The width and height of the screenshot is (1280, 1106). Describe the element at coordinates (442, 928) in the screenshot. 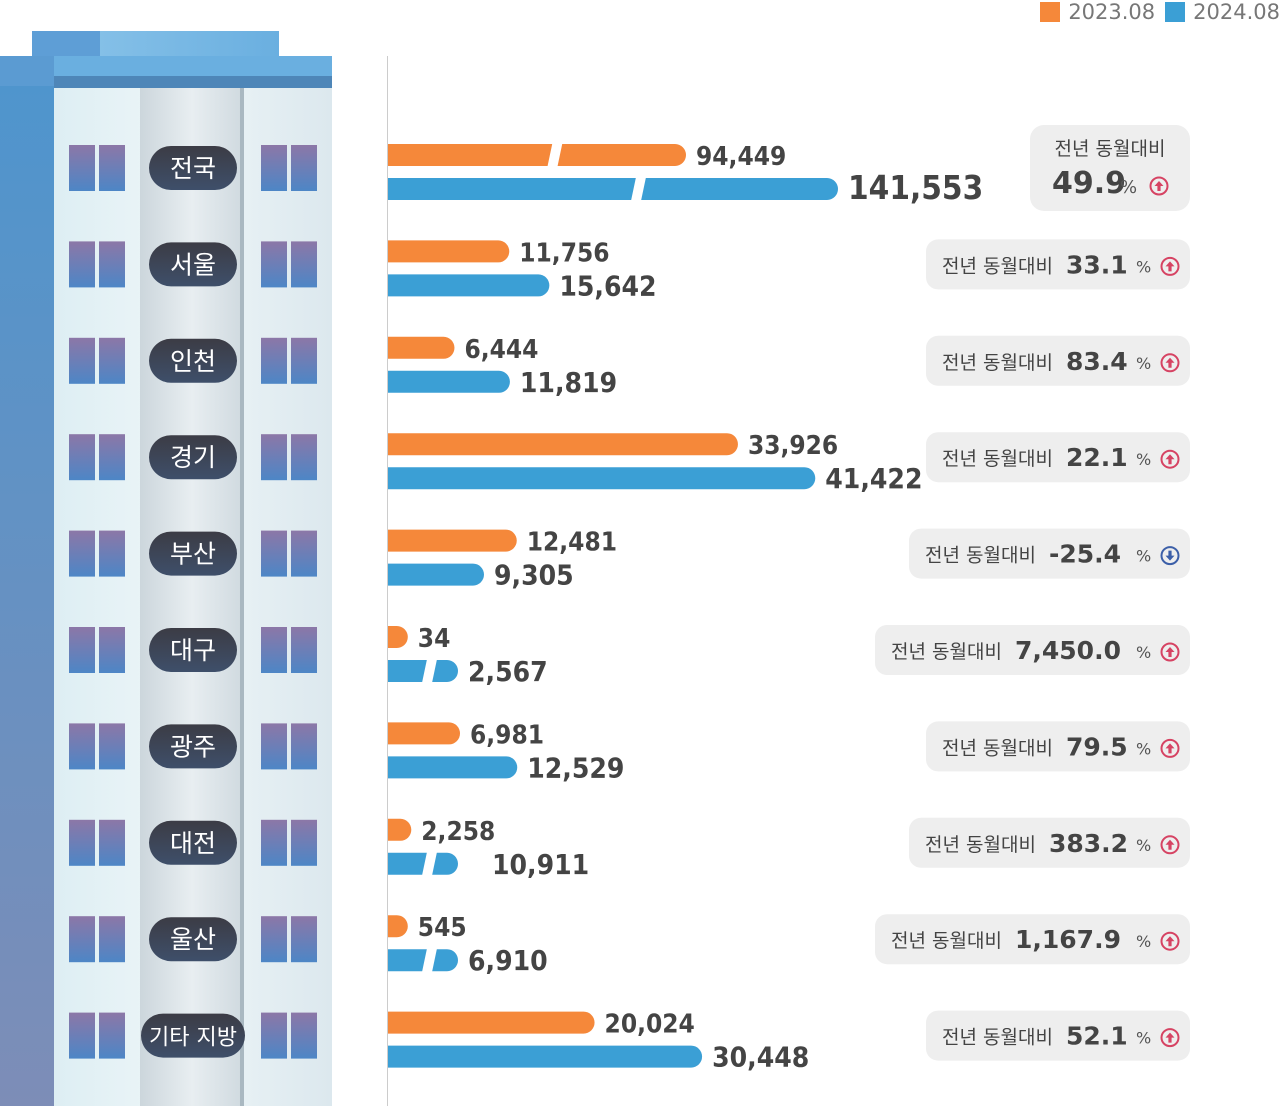

I see `bar-value-label-2023: 545` at that location.